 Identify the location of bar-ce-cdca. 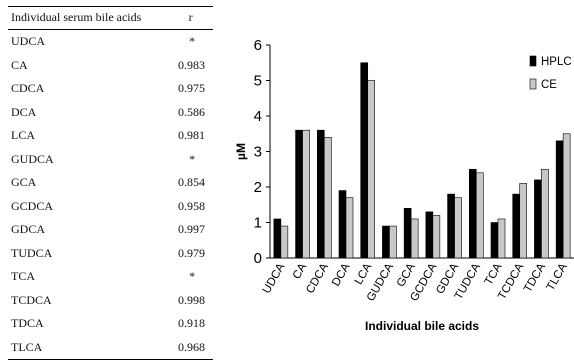
(327, 198).